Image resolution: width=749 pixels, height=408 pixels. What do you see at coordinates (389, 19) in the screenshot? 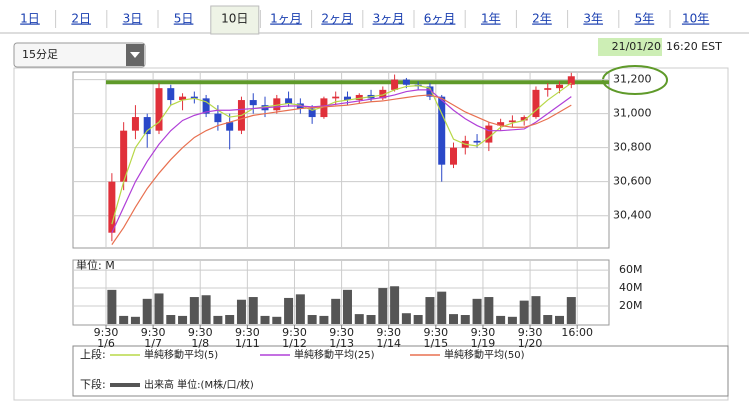
I see `tab: 3ヶ月` at bounding box center [389, 19].